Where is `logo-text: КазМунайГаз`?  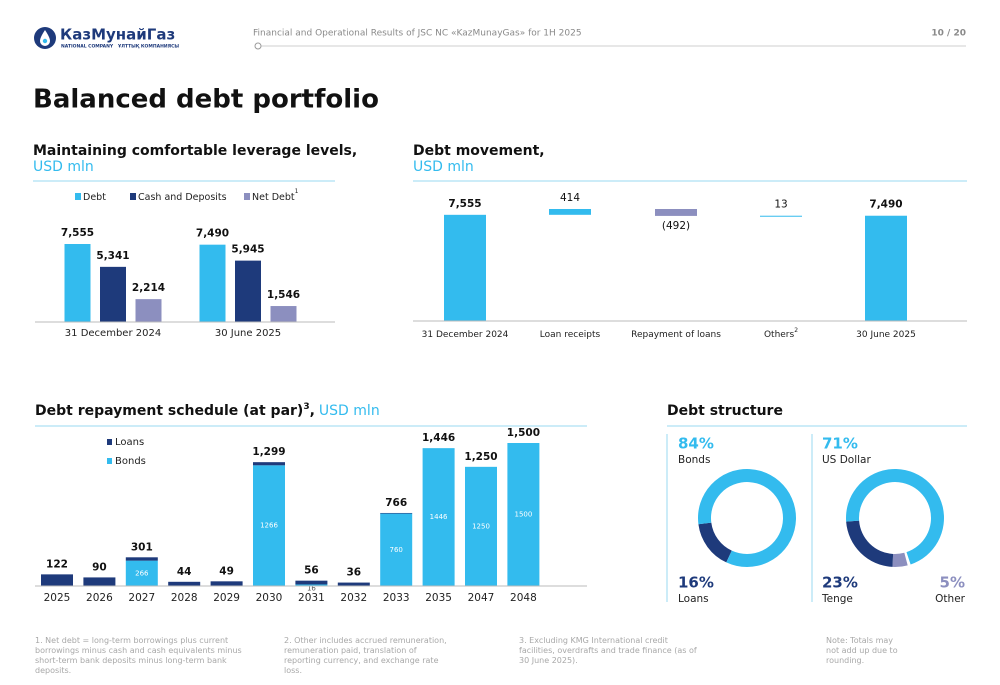
logo-text: КазМунайГаз is located at coordinates (117, 35).